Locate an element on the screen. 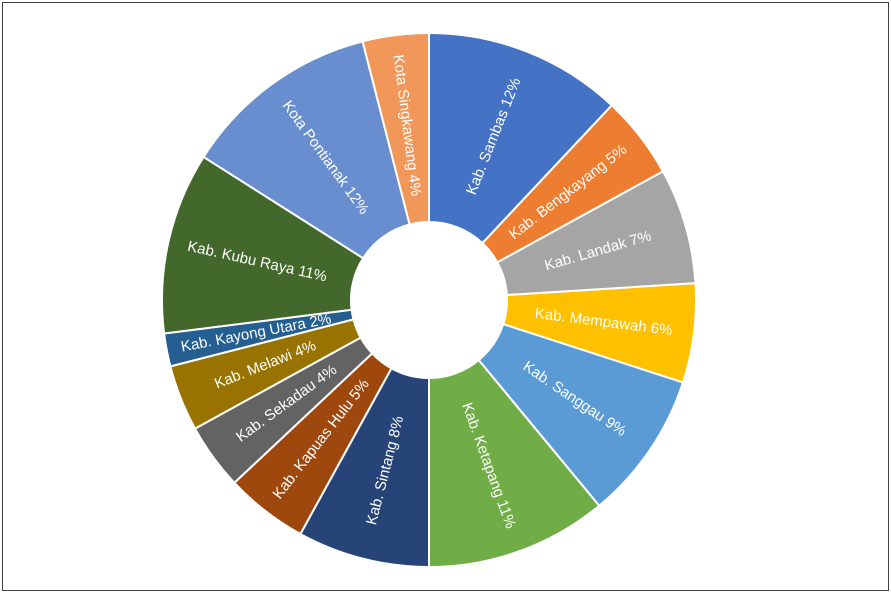 This screenshot has width=891, height=593. slice-kota-singkawang is located at coordinates (395, 128).